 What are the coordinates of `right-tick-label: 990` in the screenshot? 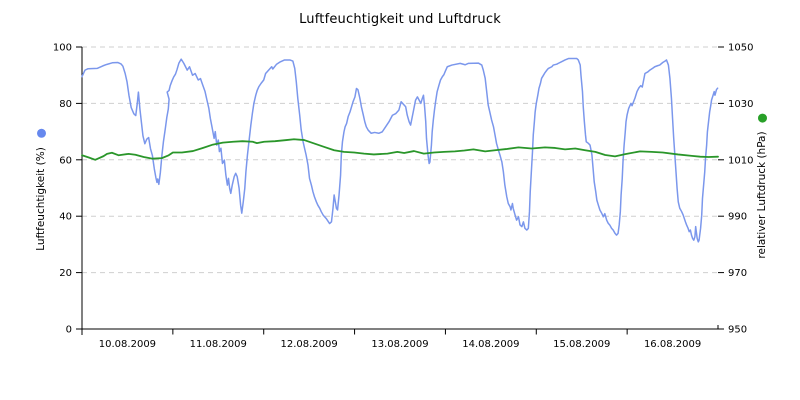 It's located at (737, 217).